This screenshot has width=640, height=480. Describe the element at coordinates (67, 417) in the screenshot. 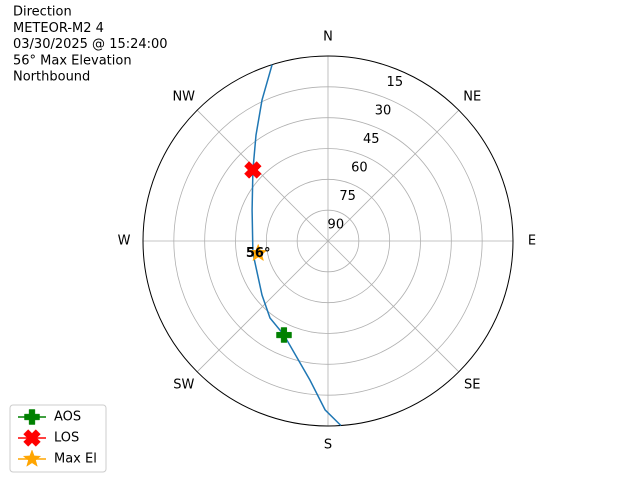

I see `legend-label: AOS` at that location.